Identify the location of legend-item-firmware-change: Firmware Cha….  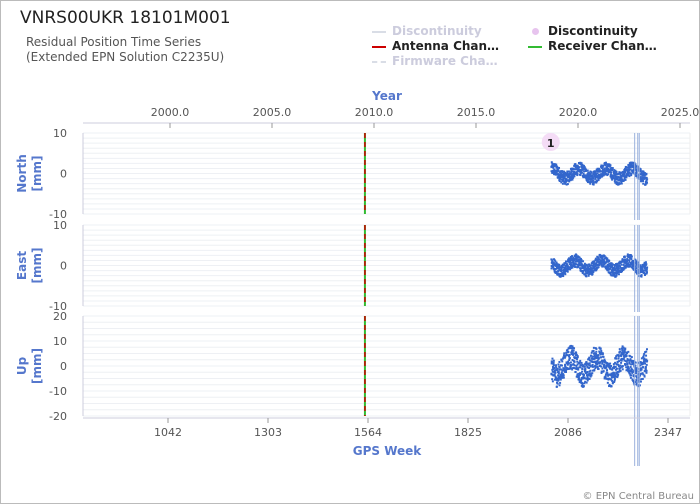
(435, 61).